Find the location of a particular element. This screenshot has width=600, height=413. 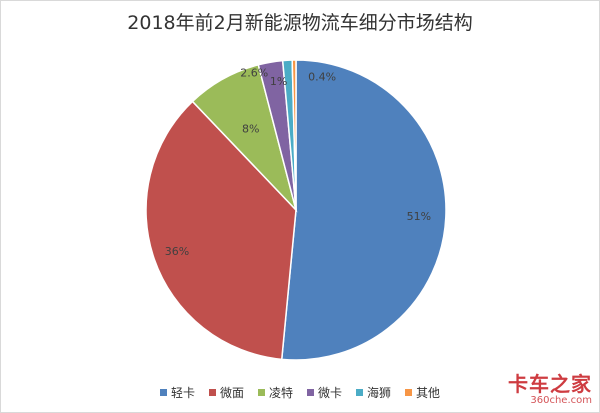

legend-item-6: 其他 is located at coordinates (422, 392).